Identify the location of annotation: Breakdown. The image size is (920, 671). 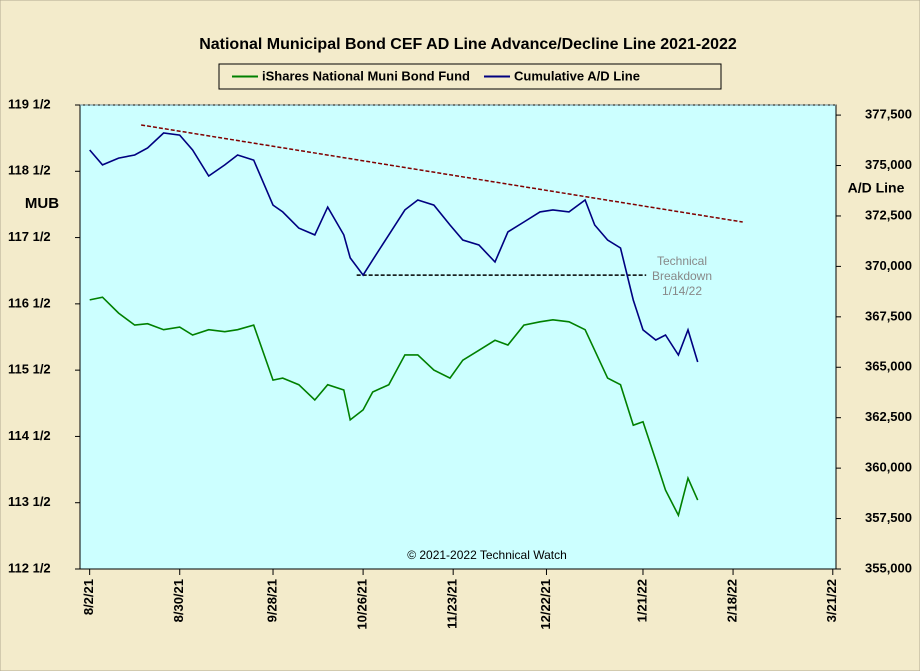
(682, 276).